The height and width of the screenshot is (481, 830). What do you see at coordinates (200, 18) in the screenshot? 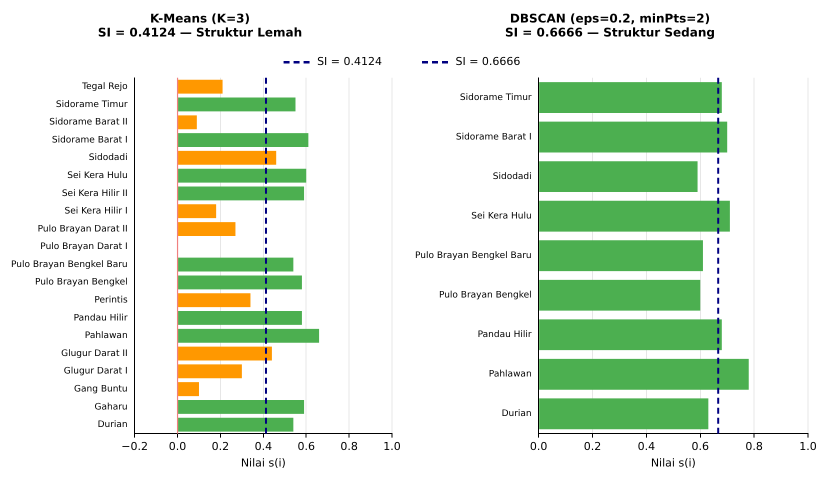
I see `chart-title: K-Means (K=3)` at bounding box center [200, 18].